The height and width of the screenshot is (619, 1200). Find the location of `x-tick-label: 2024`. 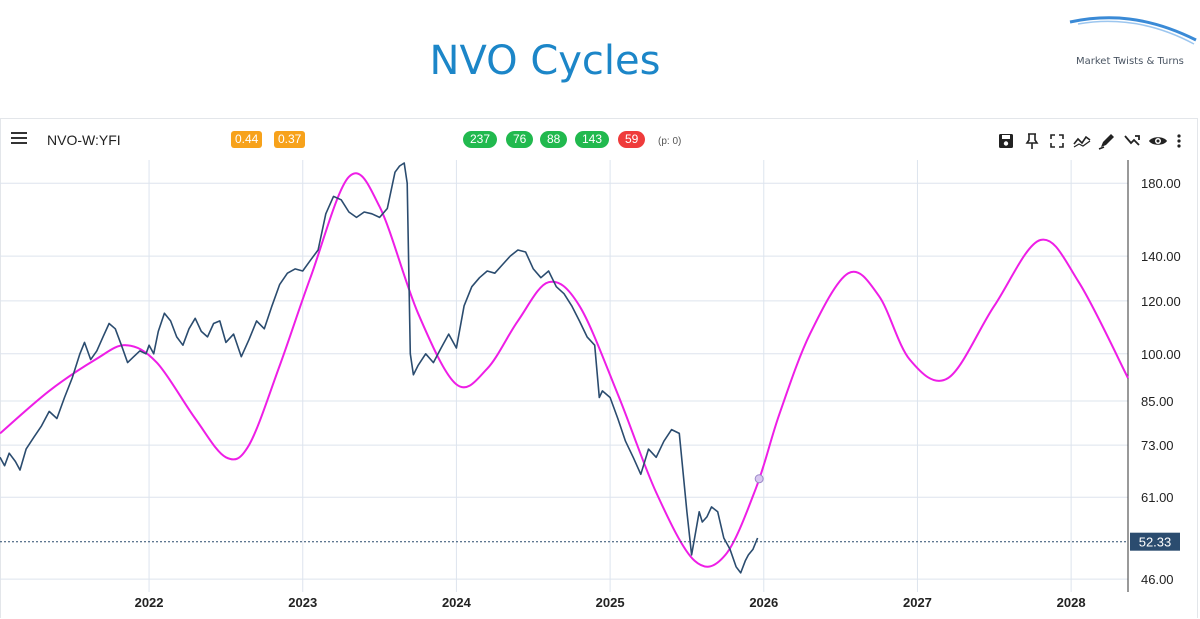

x-tick-label: 2024 is located at coordinates (457, 602).